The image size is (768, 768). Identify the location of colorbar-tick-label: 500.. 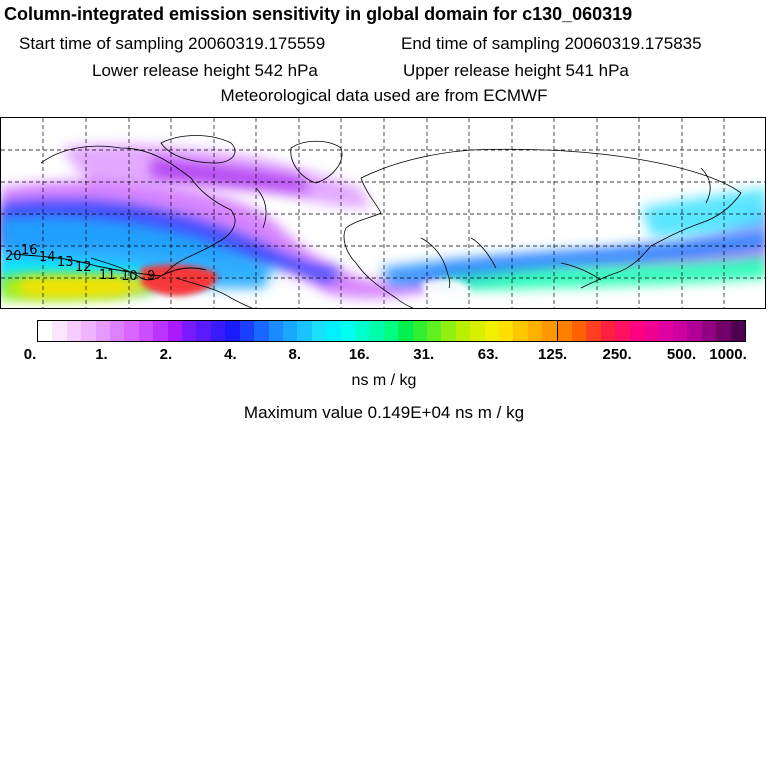
(681, 354).